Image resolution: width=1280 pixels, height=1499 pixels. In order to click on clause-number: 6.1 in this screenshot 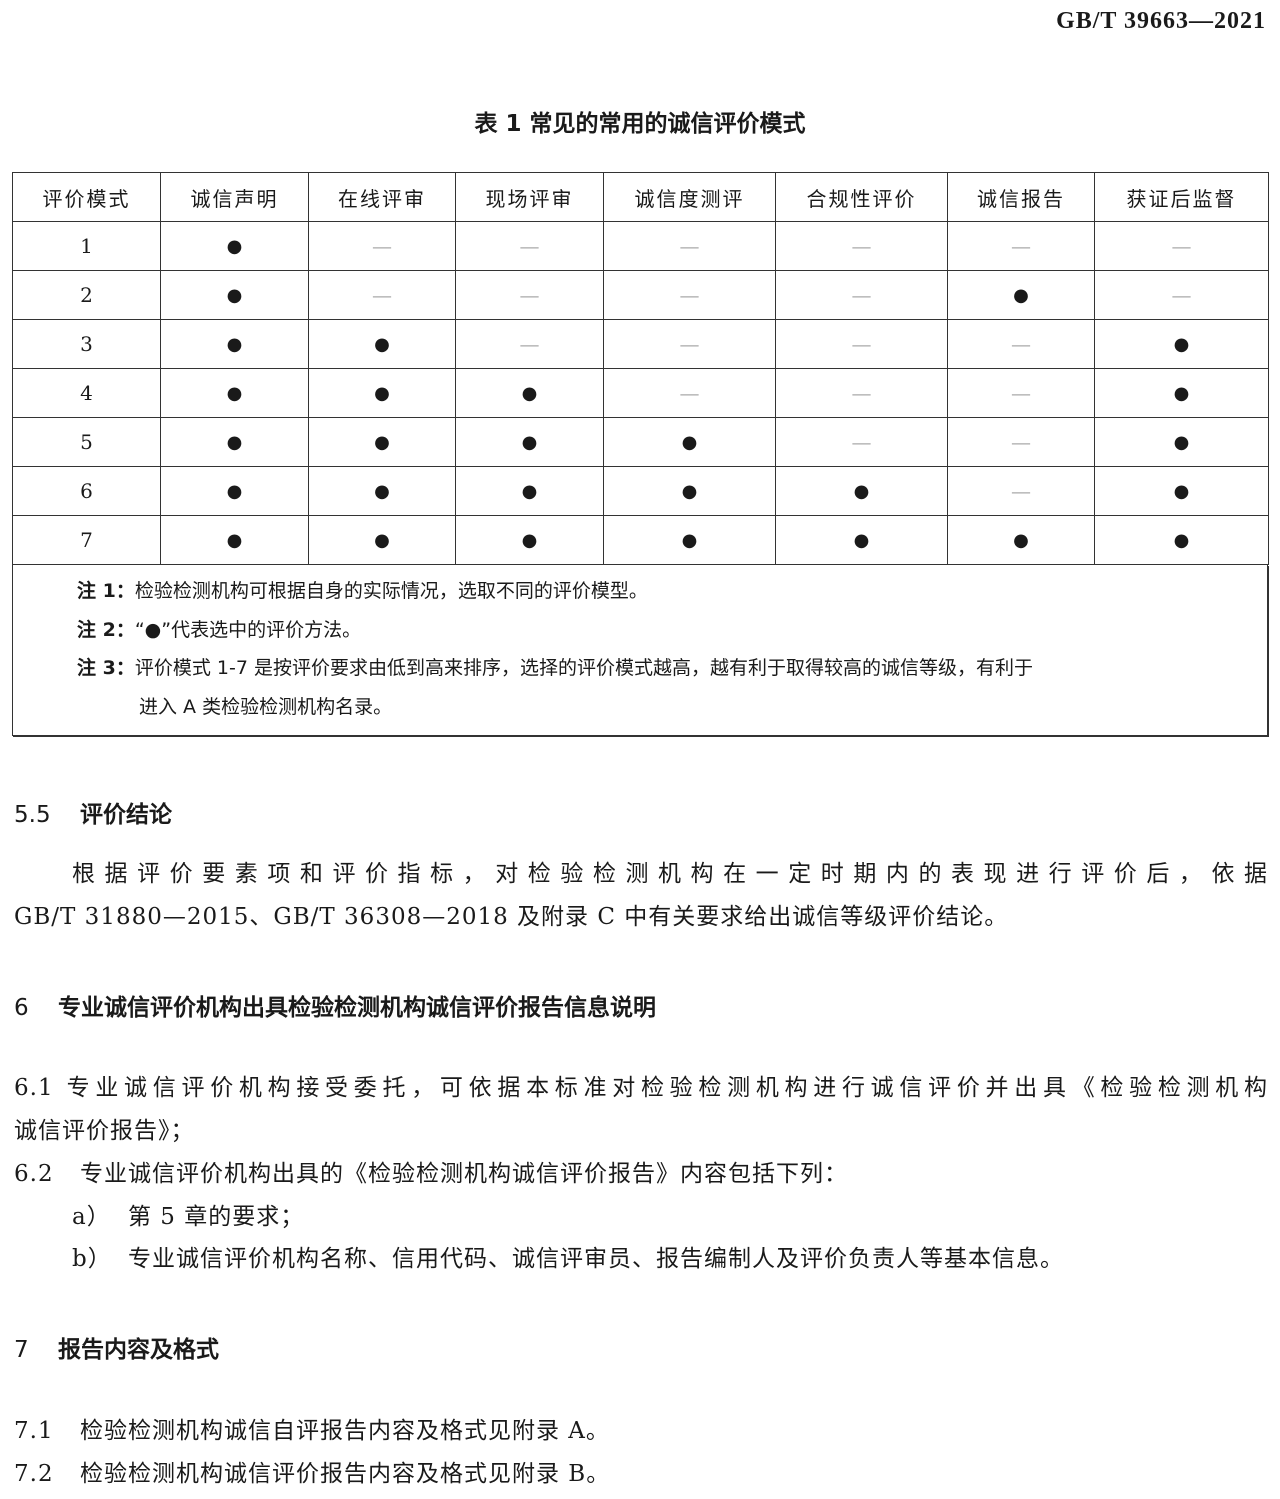, I will do `click(34, 1088)`.